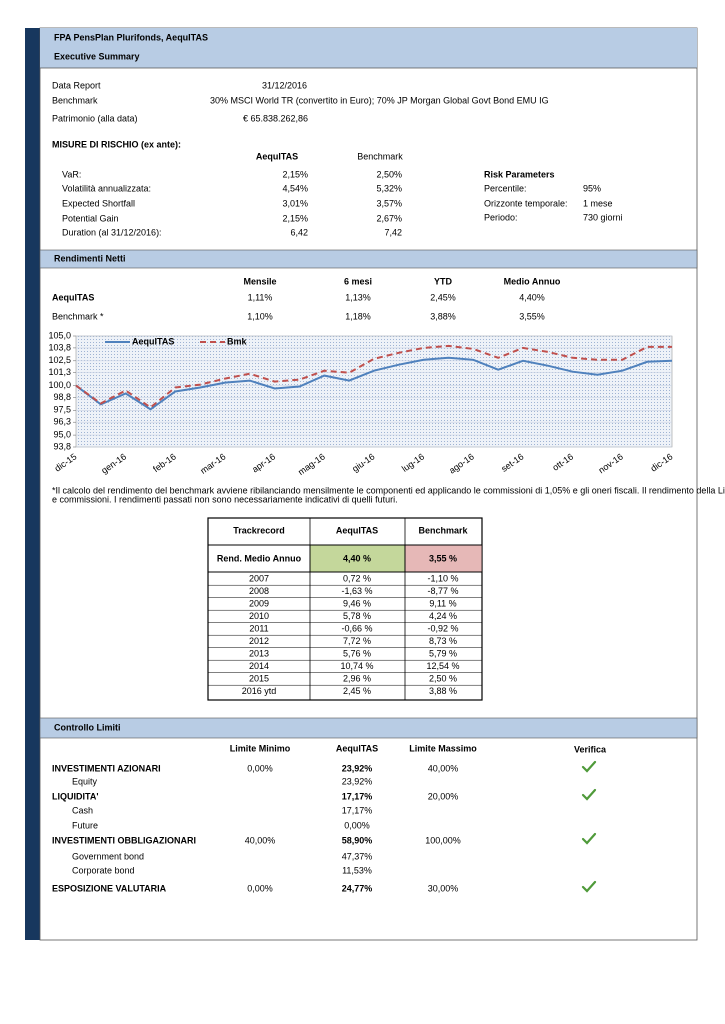 The width and height of the screenshot is (725, 1024). I want to click on header-band, so click(368, 48).